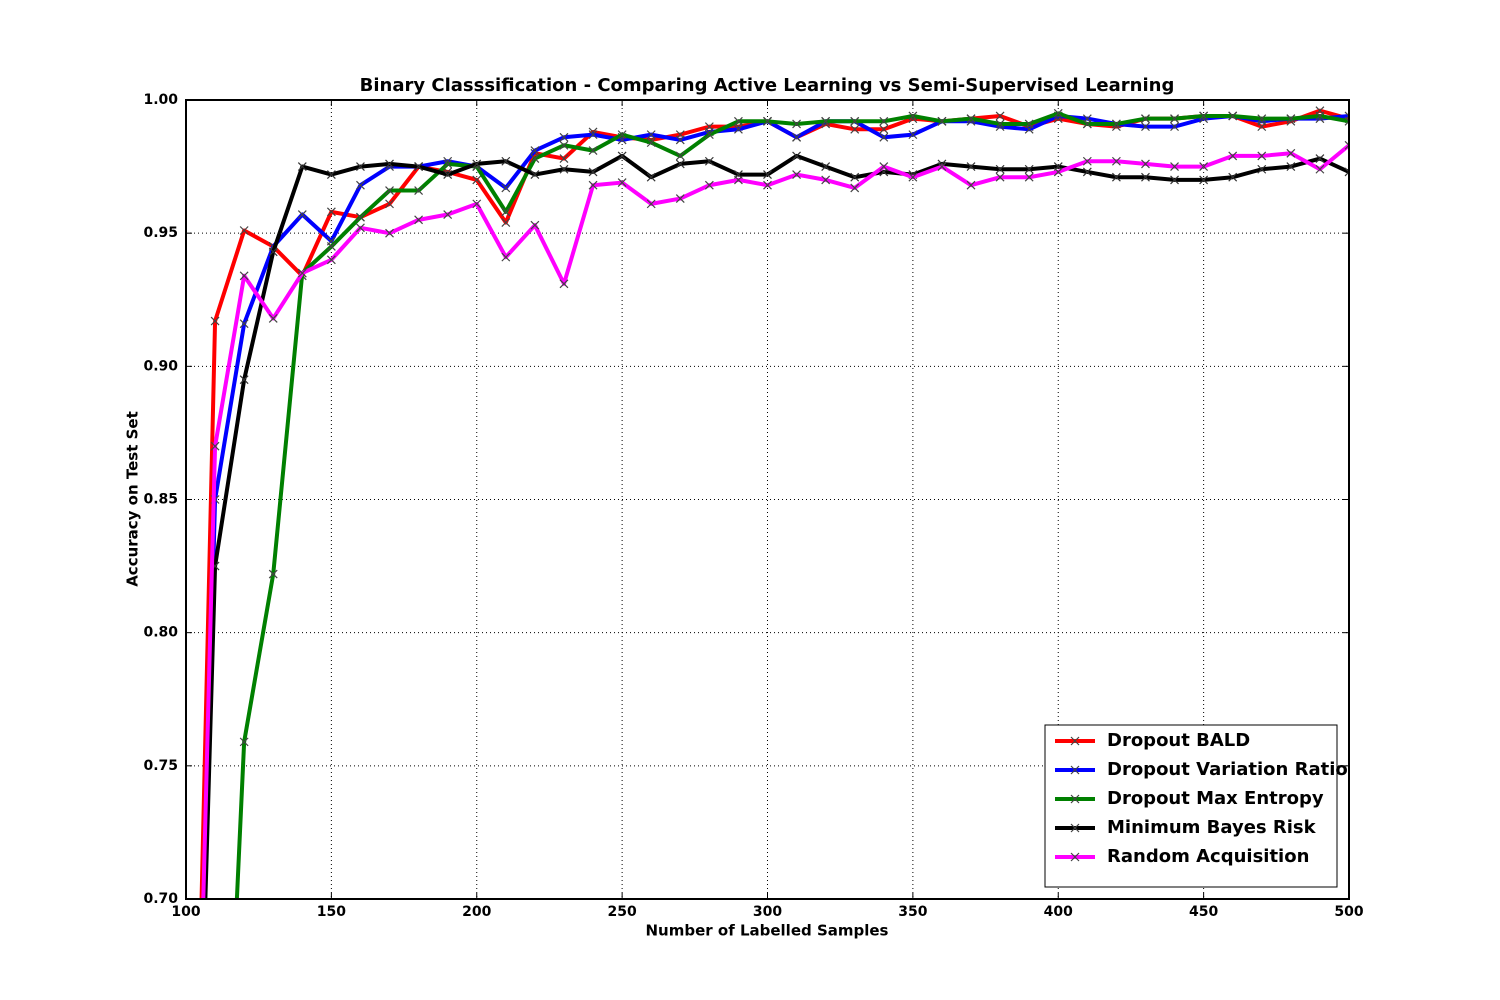 This screenshot has width=1500, height=1000. What do you see at coordinates (160, 633) in the screenshot?
I see `y-tick-label: 0.80` at bounding box center [160, 633].